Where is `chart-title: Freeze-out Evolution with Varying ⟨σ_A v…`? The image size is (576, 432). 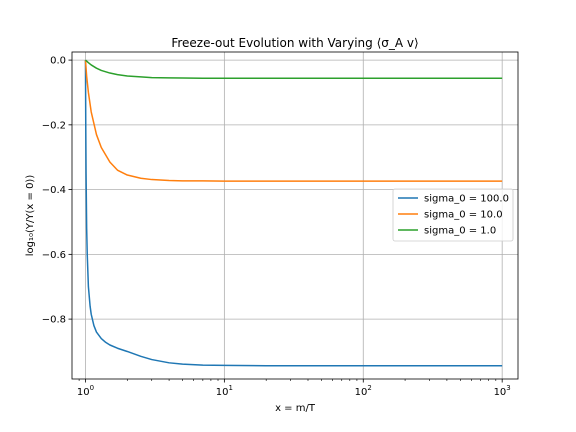
chart-title: Freeze-out Evolution with Varying ⟨σ_A v… is located at coordinates (294, 43).